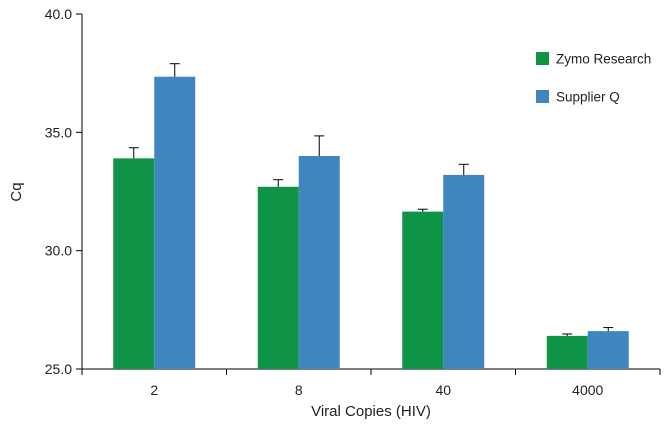 The height and width of the screenshot is (430, 664). Describe the element at coordinates (58, 14) in the screenshot. I see `y-tick-label: 40.0` at that location.